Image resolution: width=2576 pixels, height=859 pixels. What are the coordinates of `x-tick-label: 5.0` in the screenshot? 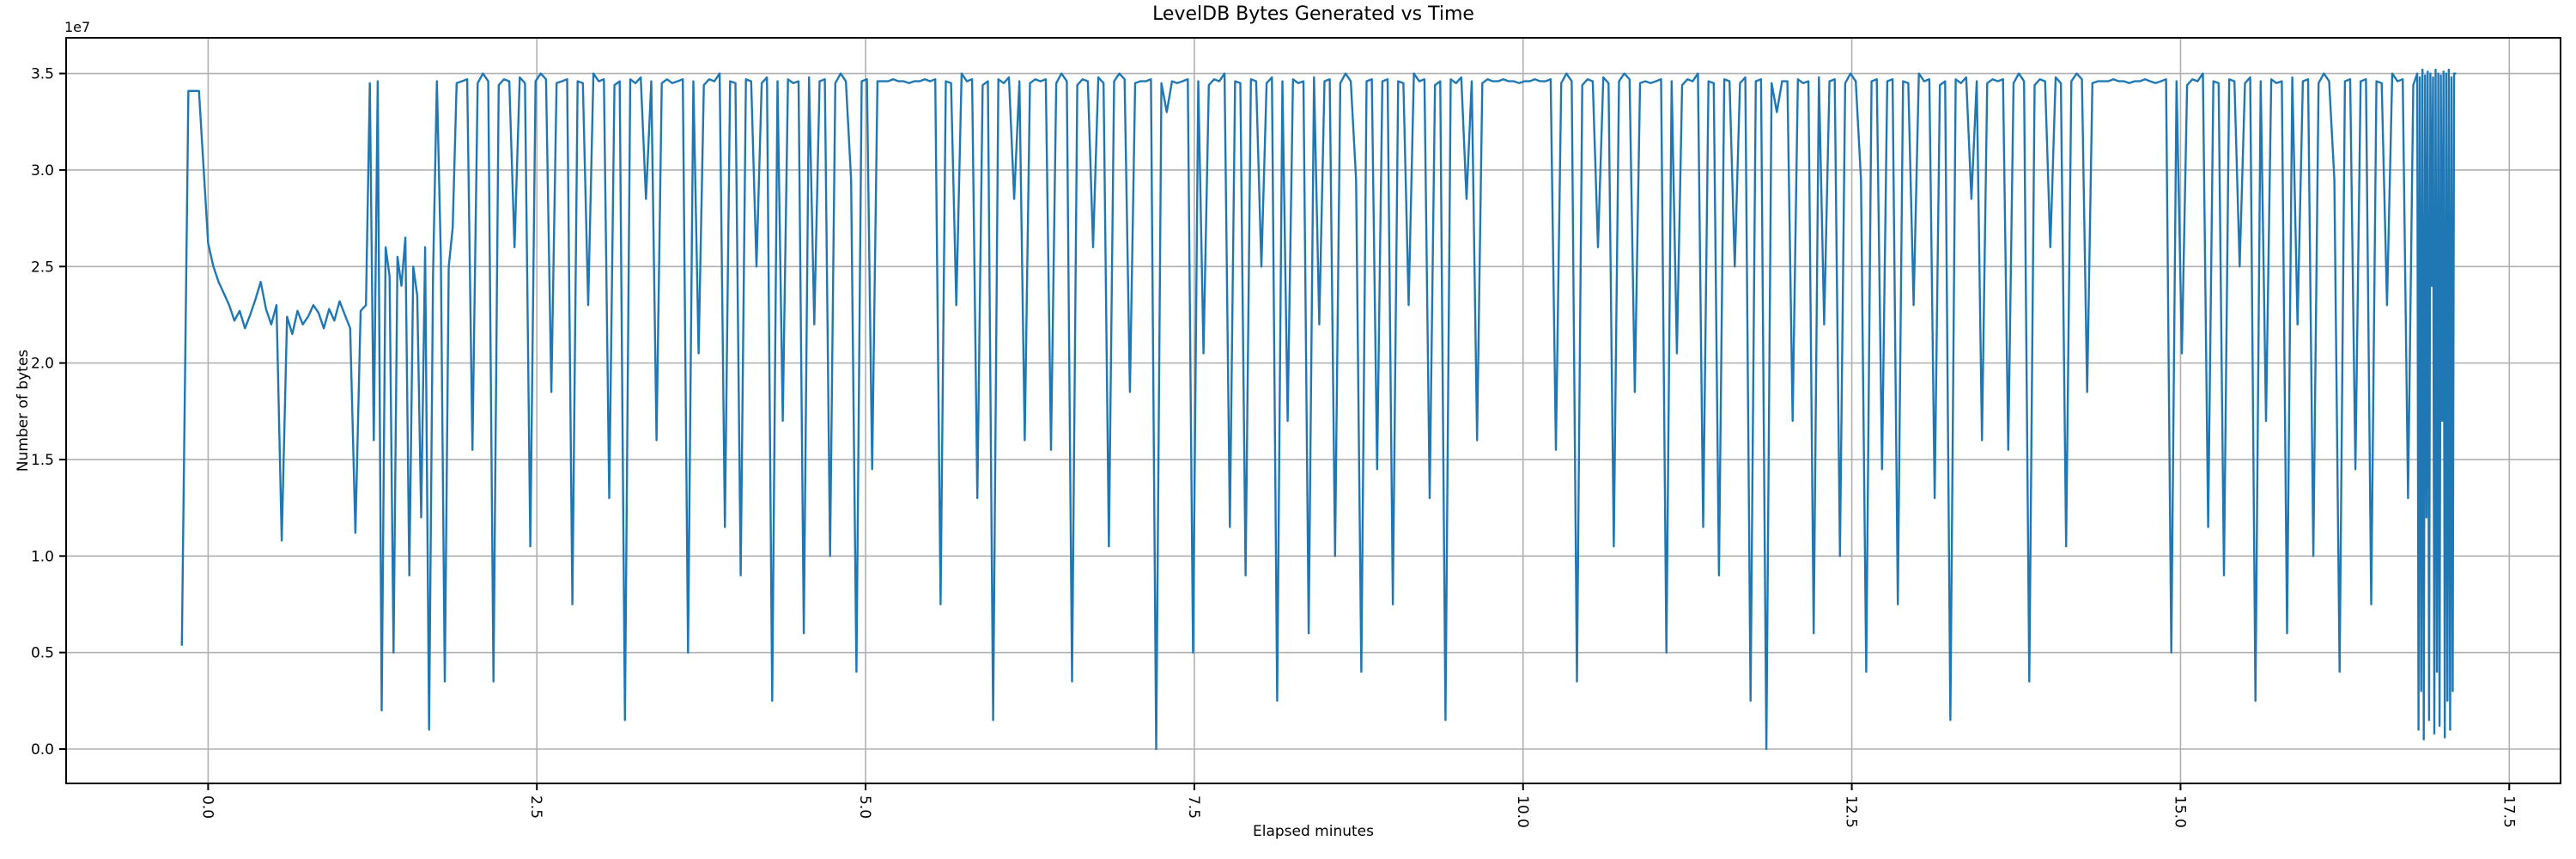 It's located at (865, 807).